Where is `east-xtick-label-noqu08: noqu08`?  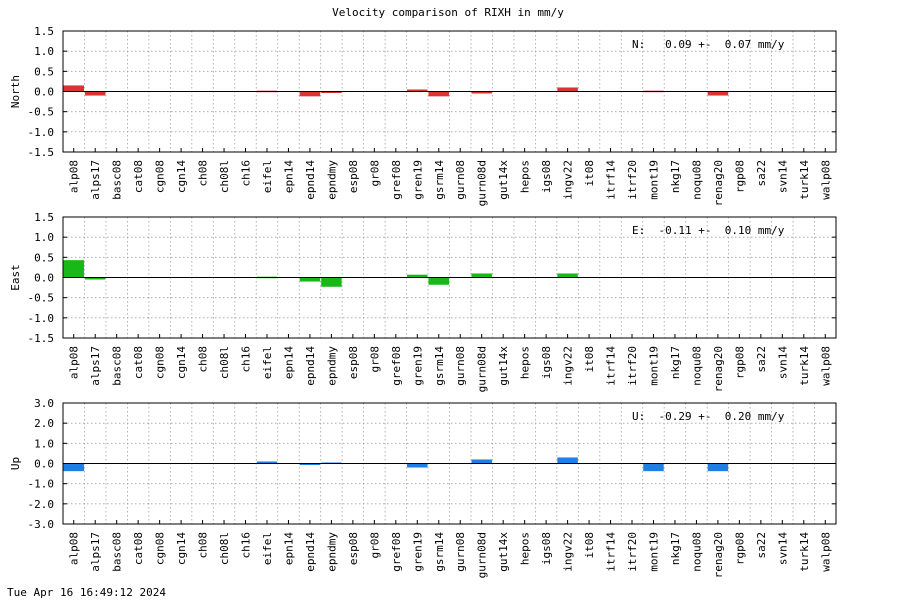
east-xtick-label-noqu08: noqu08 is located at coordinates (696, 366).